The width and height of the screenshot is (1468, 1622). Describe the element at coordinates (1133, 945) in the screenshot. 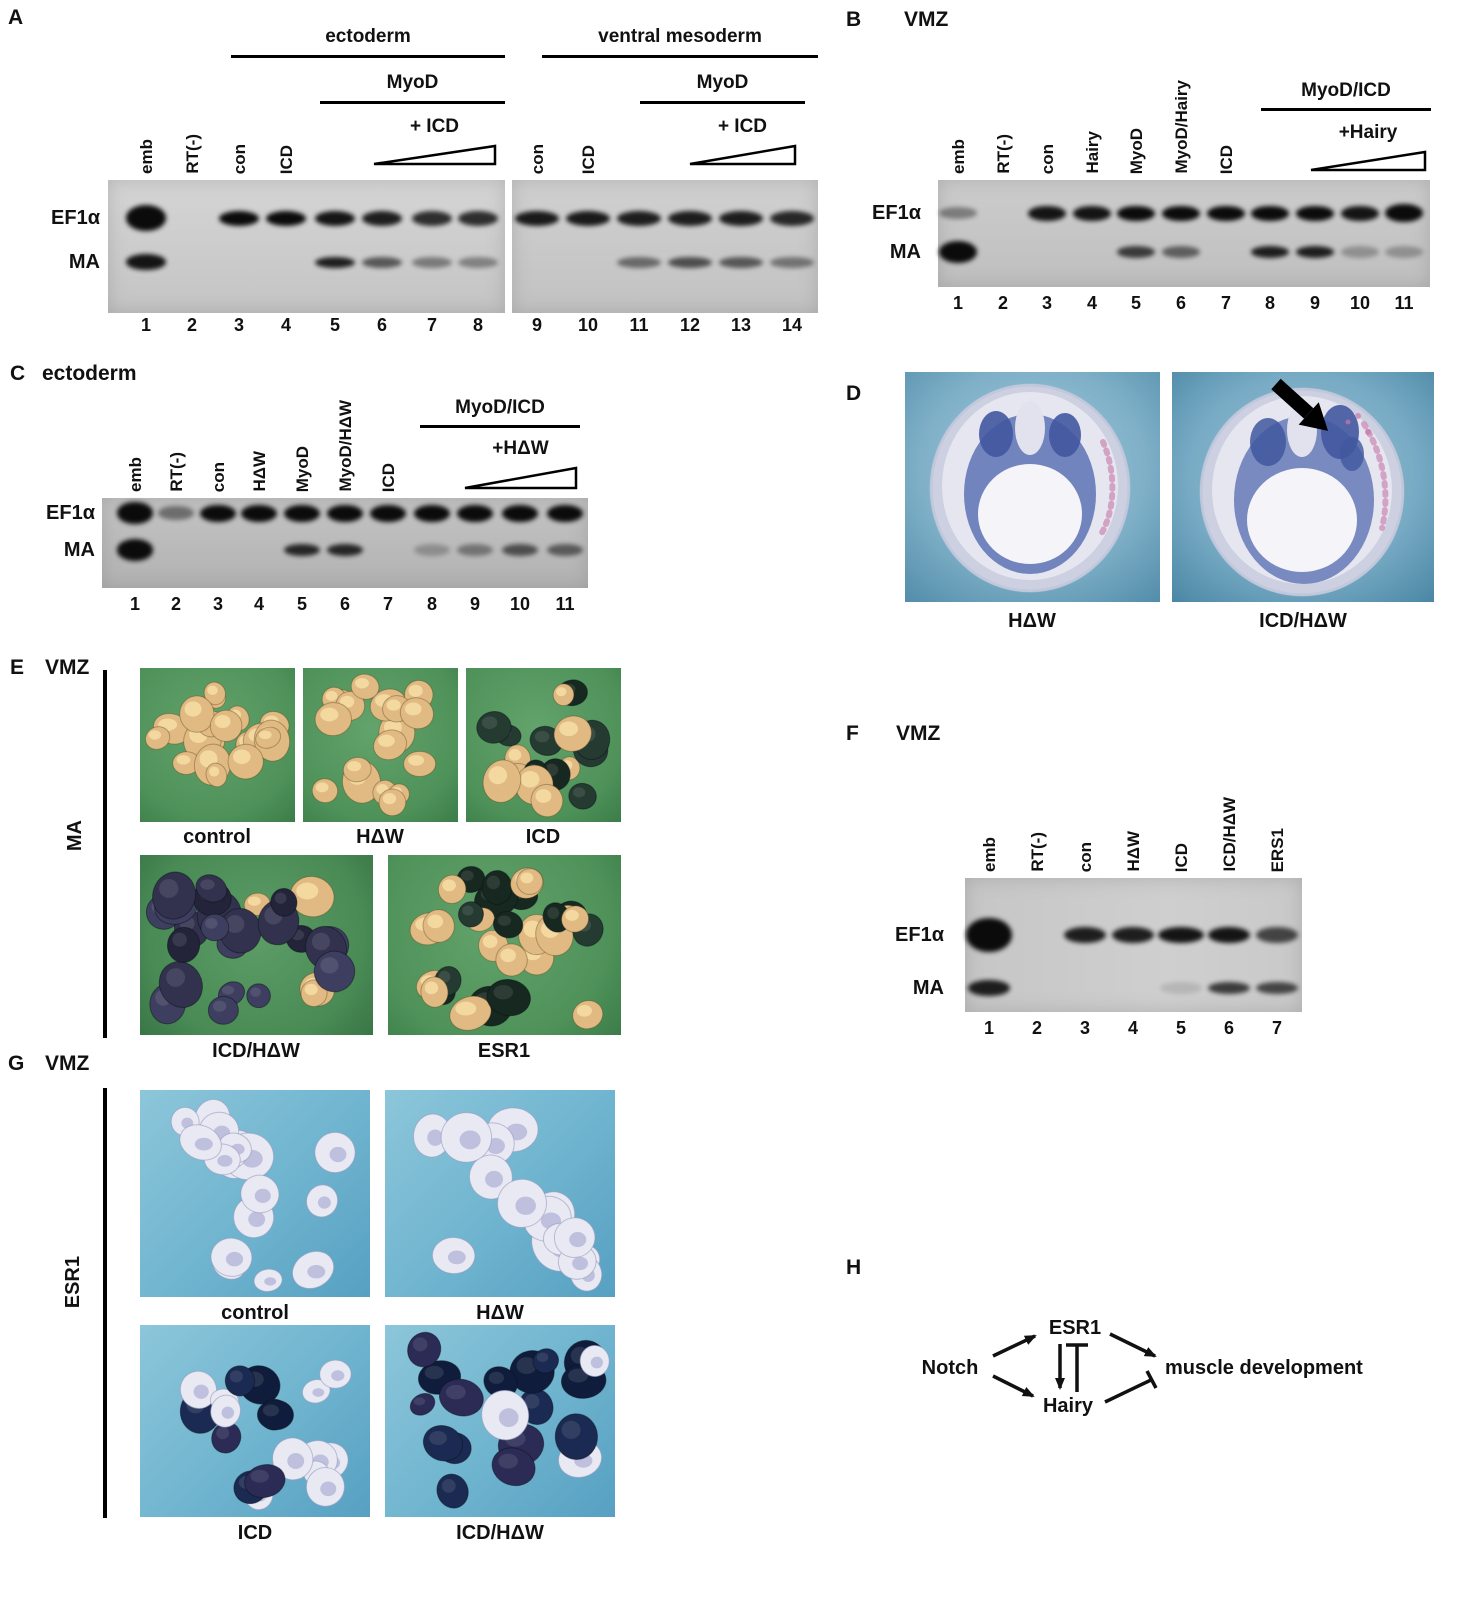

I see `gel-blot-f` at that location.